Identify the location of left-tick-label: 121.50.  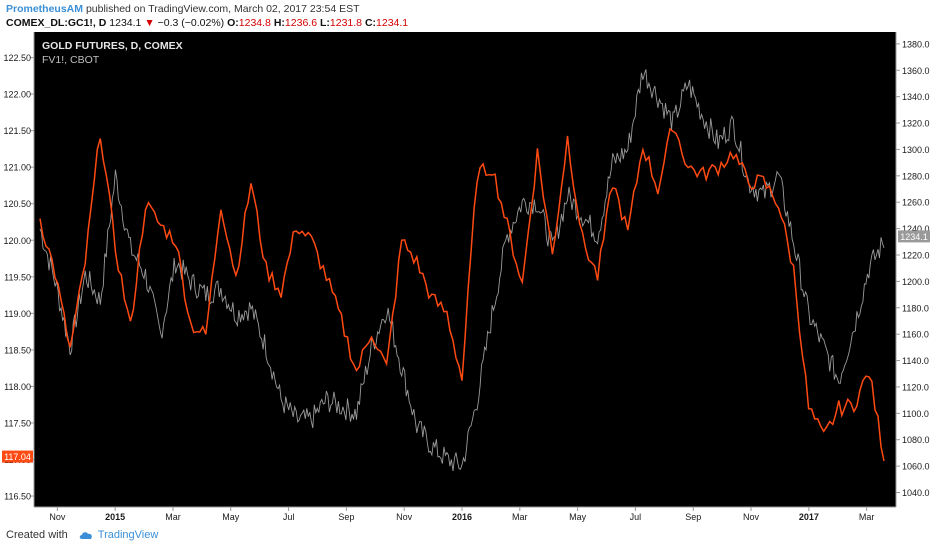
(17, 131).